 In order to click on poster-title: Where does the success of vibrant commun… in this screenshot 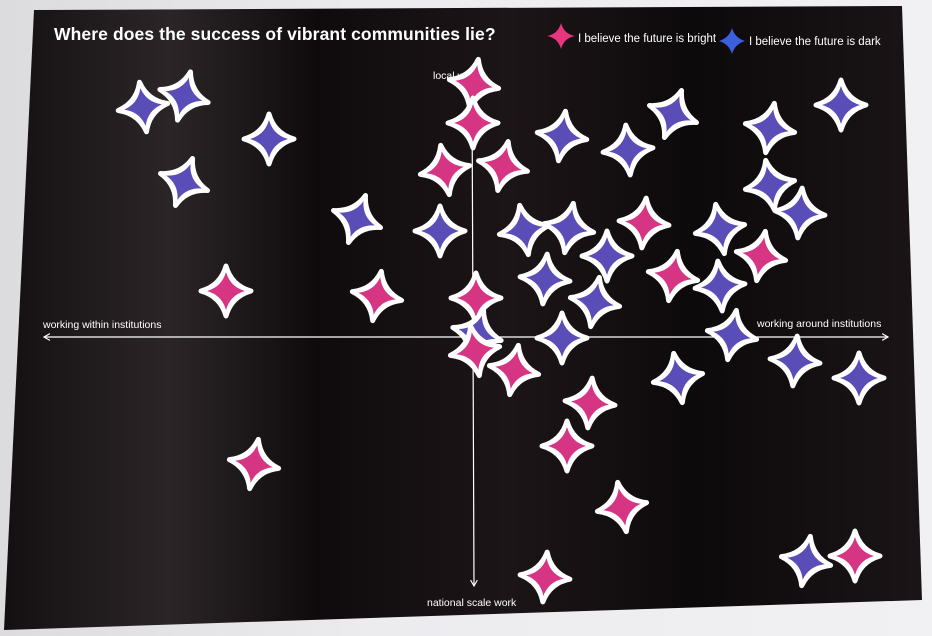, I will do `click(275, 34)`.